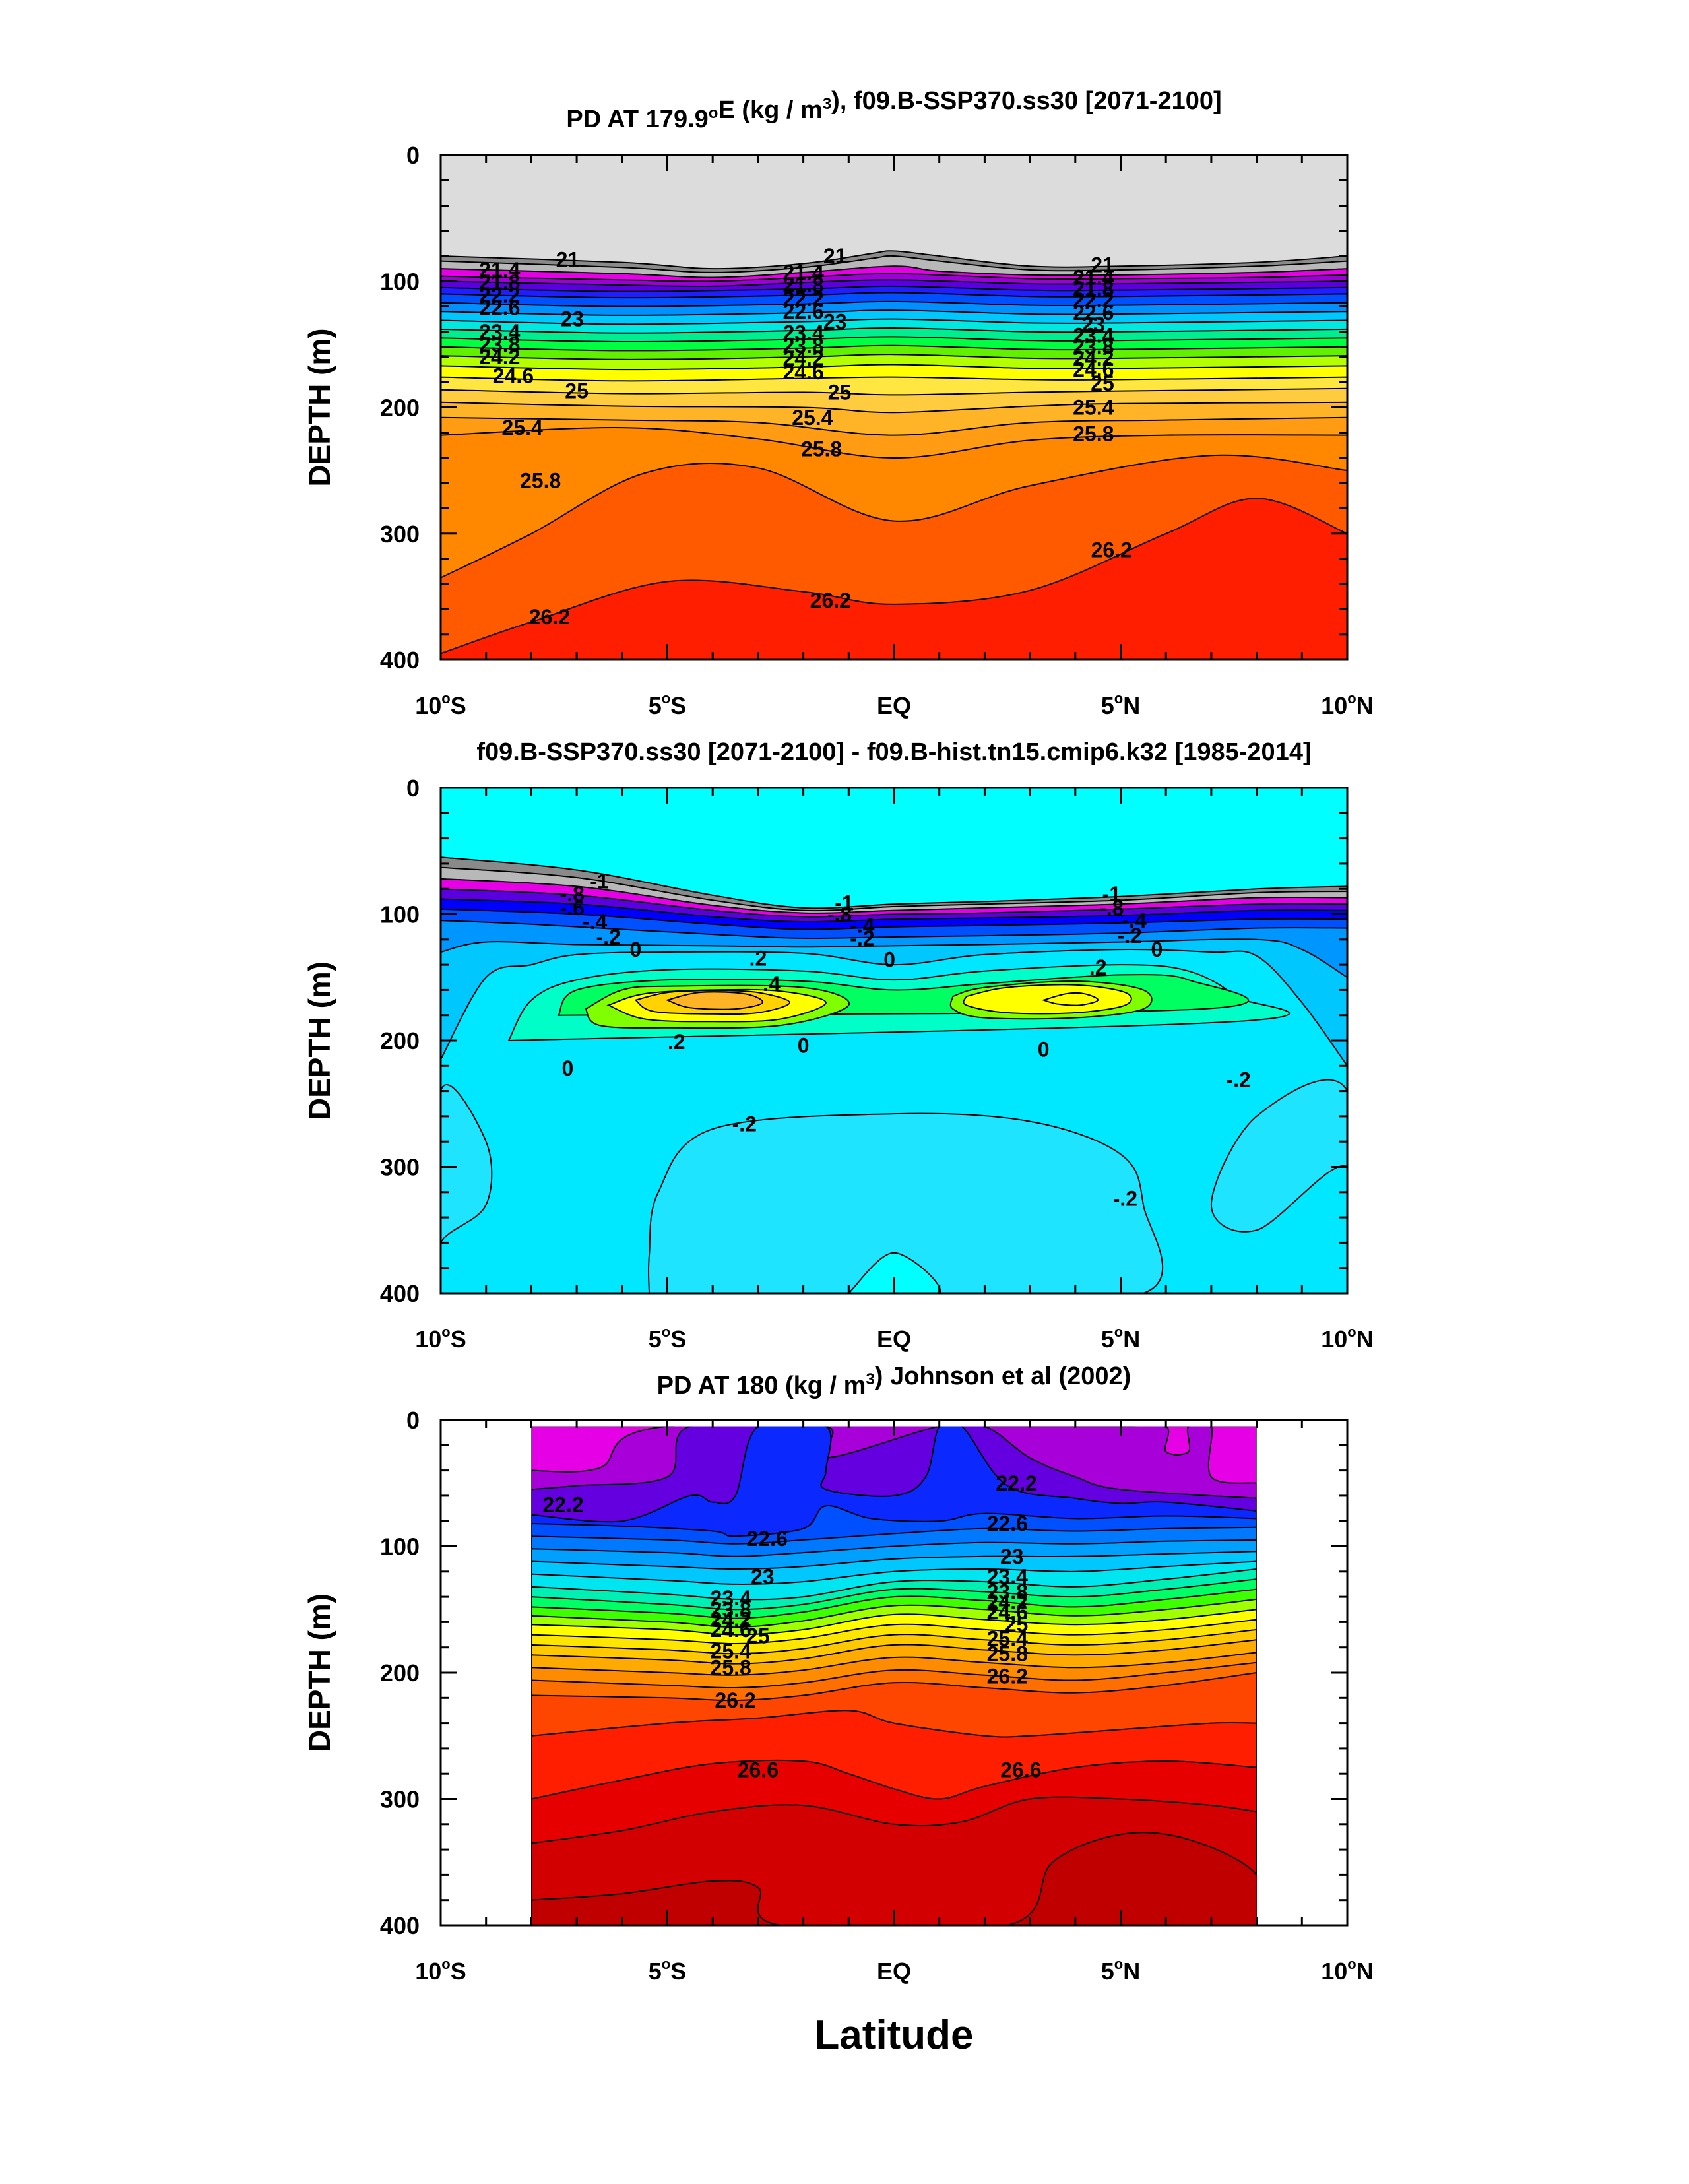 The image size is (1689, 2184). What do you see at coordinates (668, 1338) in the screenshot?
I see `x-tick-label: 5oS` at bounding box center [668, 1338].